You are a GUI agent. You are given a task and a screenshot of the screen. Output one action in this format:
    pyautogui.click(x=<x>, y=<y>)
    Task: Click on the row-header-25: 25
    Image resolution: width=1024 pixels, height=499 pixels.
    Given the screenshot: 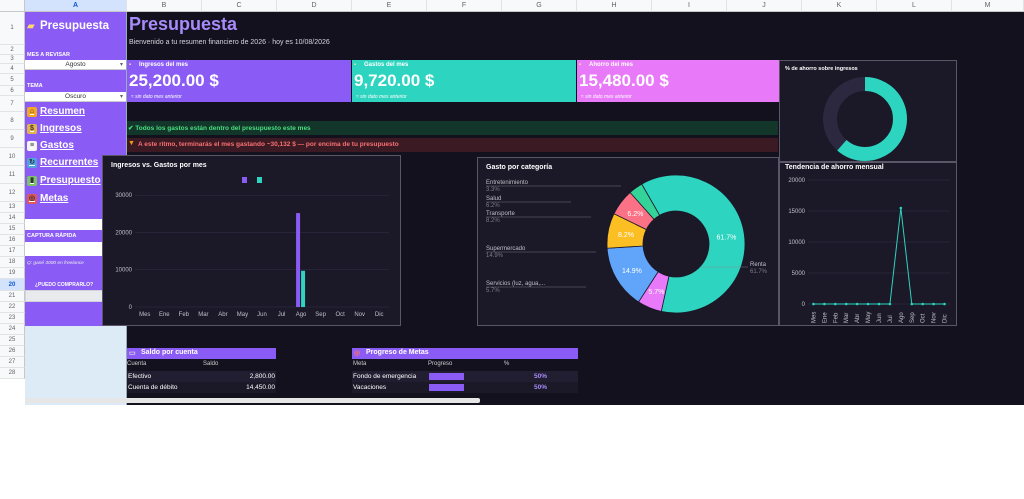 What is the action you would take?
    pyautogui.click(x=12, y=340)
    